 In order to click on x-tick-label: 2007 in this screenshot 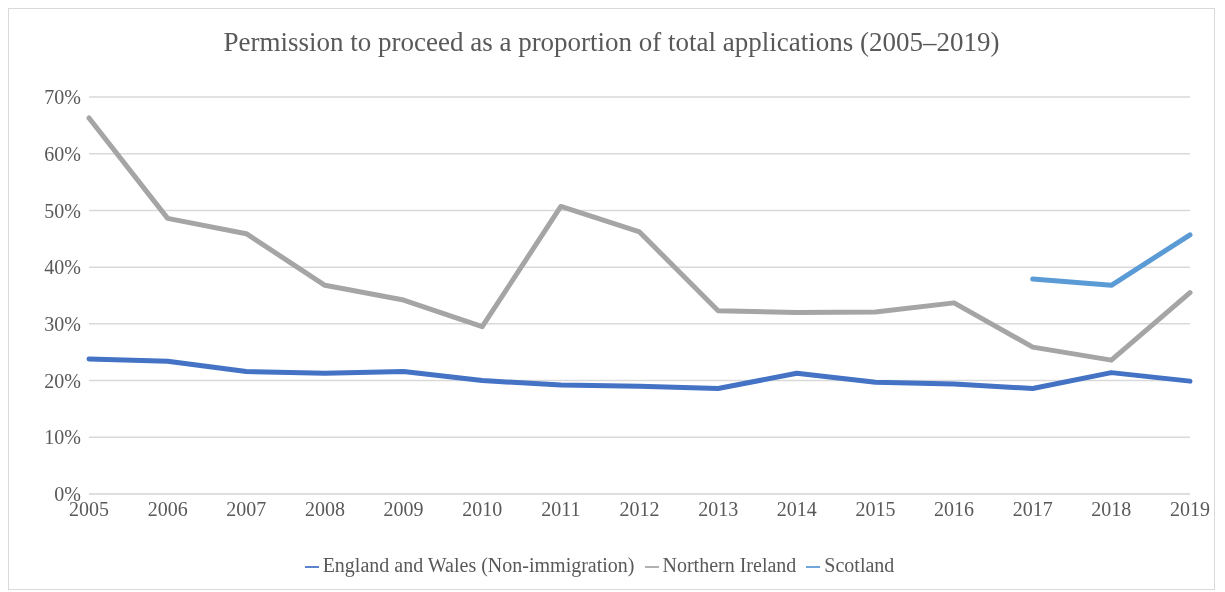, I will do `click(246, 509)`.